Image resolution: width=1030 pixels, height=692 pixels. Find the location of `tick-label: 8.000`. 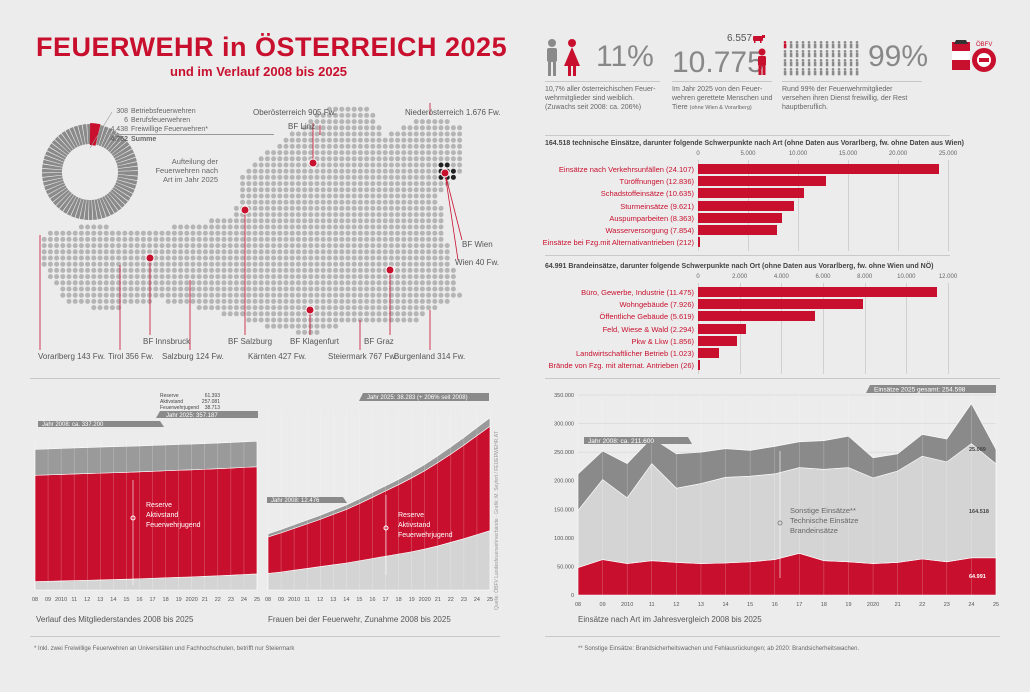

tick-label: 8.000 is located at coordinates (865, 277).